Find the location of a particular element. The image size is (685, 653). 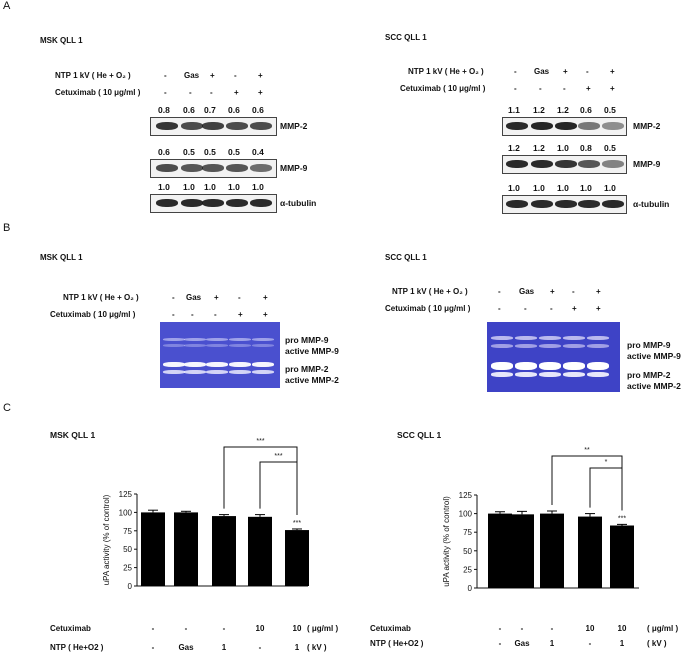

densitometry-value: 0.4 is located at coordinates (258, 152).